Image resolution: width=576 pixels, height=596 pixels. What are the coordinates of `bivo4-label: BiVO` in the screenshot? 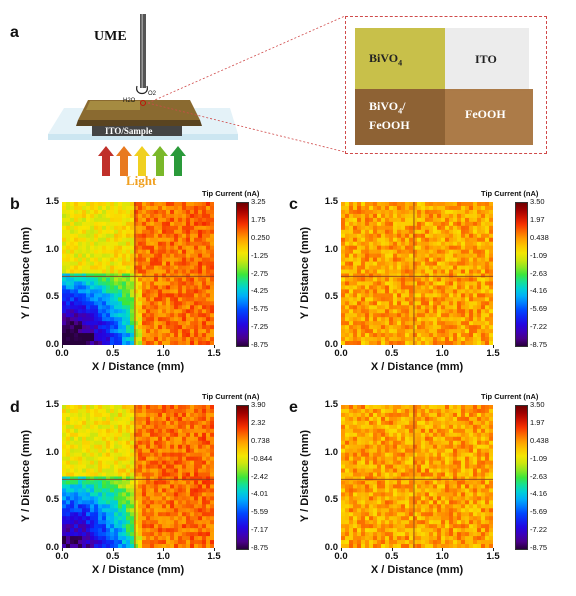 It's located at (384, 58).